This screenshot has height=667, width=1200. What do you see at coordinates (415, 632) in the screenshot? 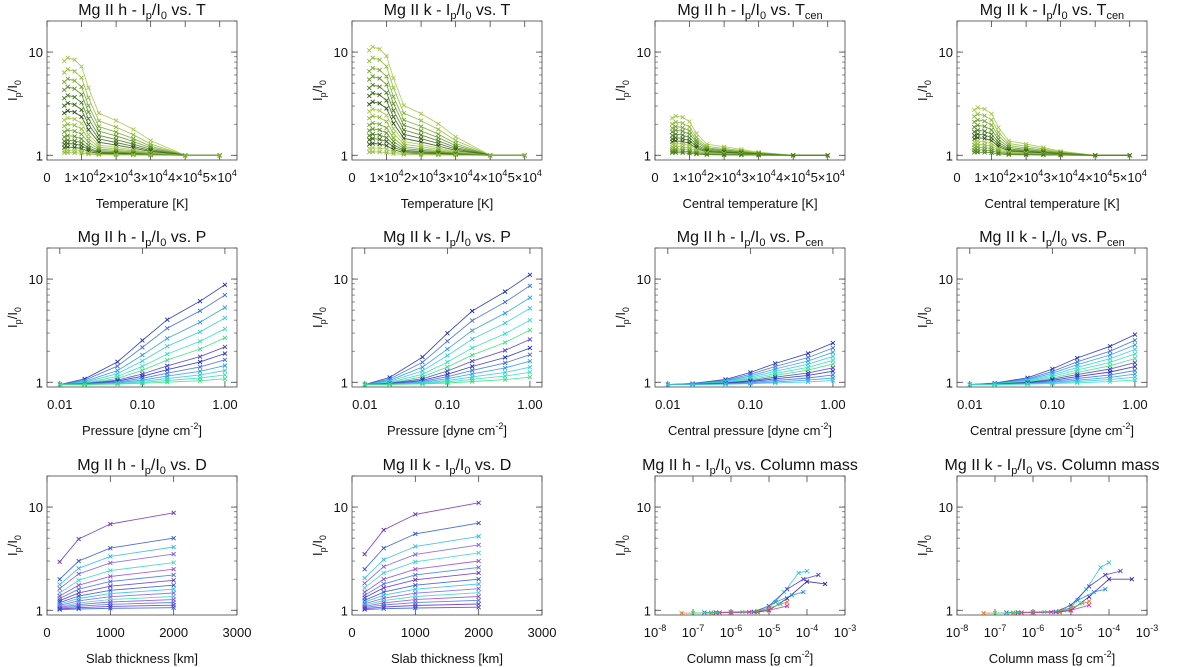
I see `x-tick-label: 1000` at bounding box center [415, 632].